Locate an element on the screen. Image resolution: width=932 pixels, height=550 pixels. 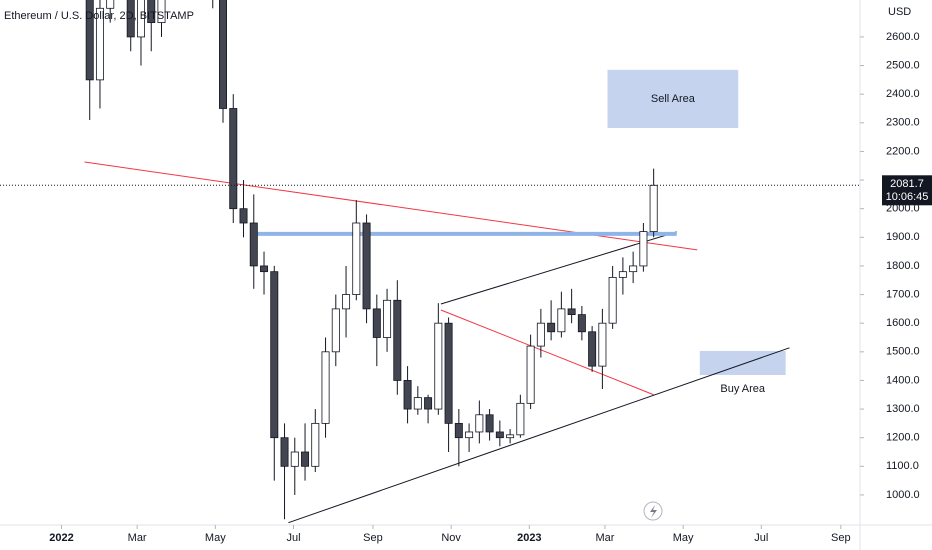
y-tick-label: 1600.0 is located at coordinates (903, 323).